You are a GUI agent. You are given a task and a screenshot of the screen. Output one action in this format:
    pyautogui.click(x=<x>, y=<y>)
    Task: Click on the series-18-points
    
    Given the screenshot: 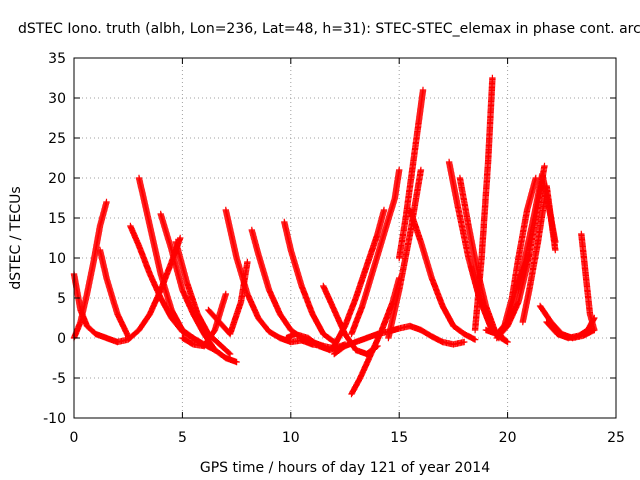 What is the action you would take?
    pyautogui.click(x=405, y=254)
    